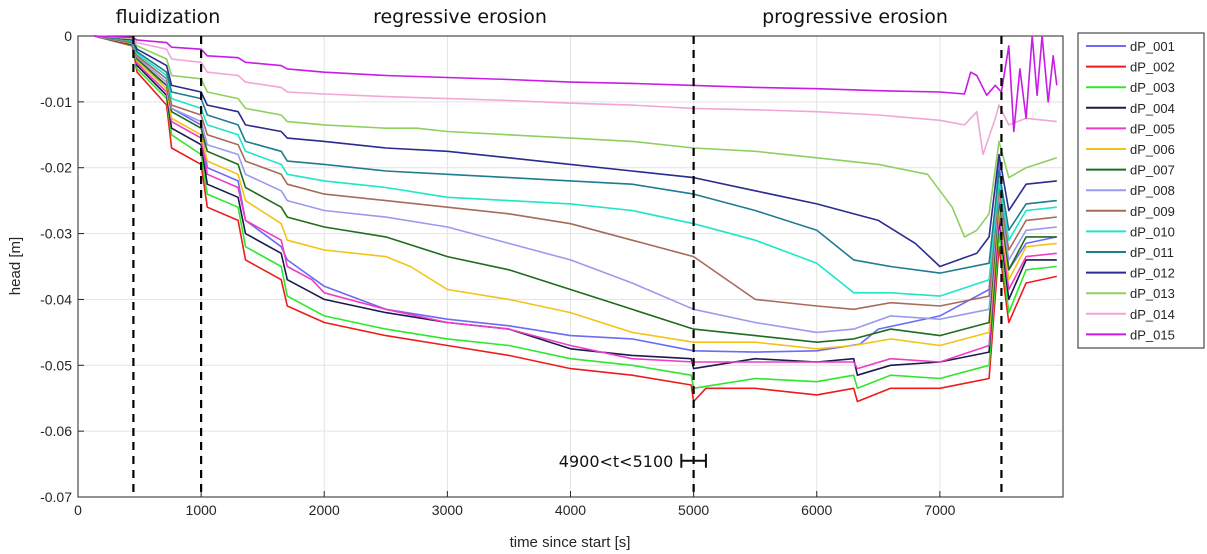 The width and height of the screenshot is (1207, 554). I want to click on x-tick-label: 6000, so click(816, 510).